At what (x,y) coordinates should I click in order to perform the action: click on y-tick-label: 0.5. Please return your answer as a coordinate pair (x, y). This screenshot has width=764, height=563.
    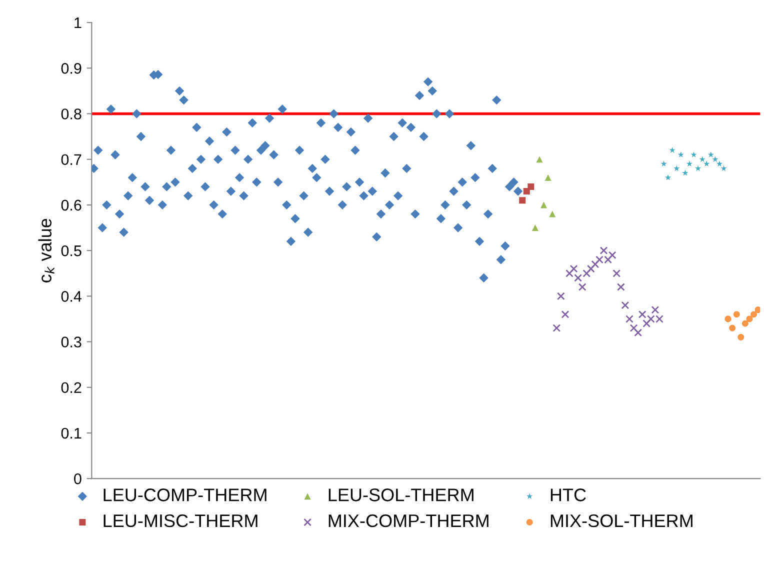
    Looking at the image, I should click on (71, 250).